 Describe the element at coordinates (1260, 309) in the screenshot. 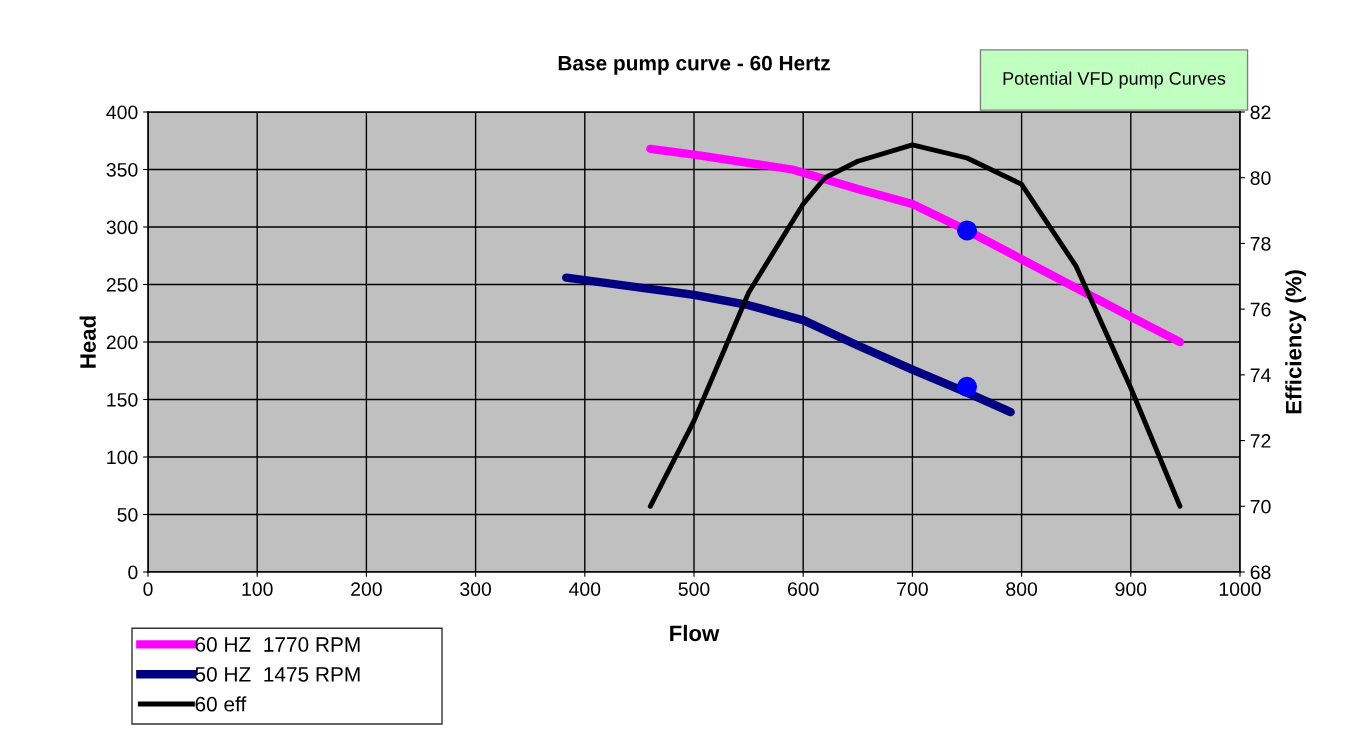

I see `y2-tick-label: 76` at that location.